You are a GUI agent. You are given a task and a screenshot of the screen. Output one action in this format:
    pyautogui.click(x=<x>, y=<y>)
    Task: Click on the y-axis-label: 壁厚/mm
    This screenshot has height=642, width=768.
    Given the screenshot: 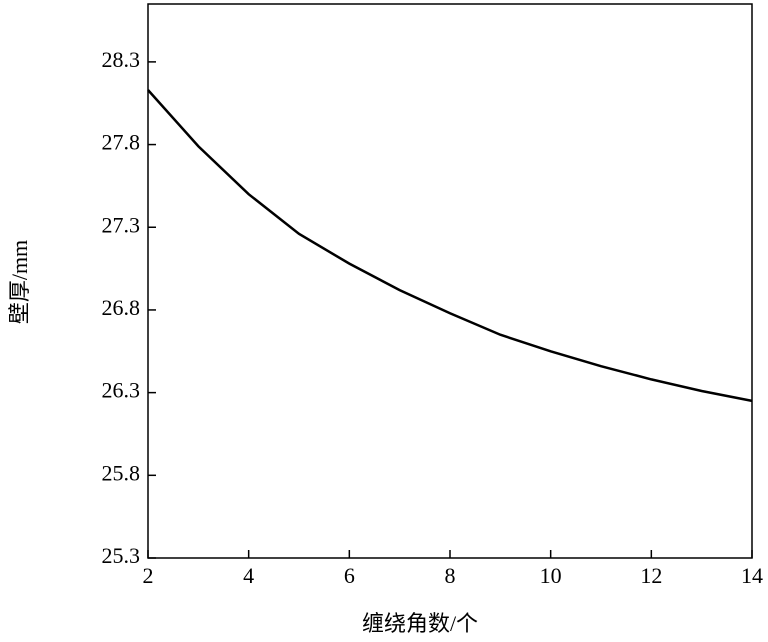 What is the action you would take?
    pyautogui.click(x=19, y=282)
    